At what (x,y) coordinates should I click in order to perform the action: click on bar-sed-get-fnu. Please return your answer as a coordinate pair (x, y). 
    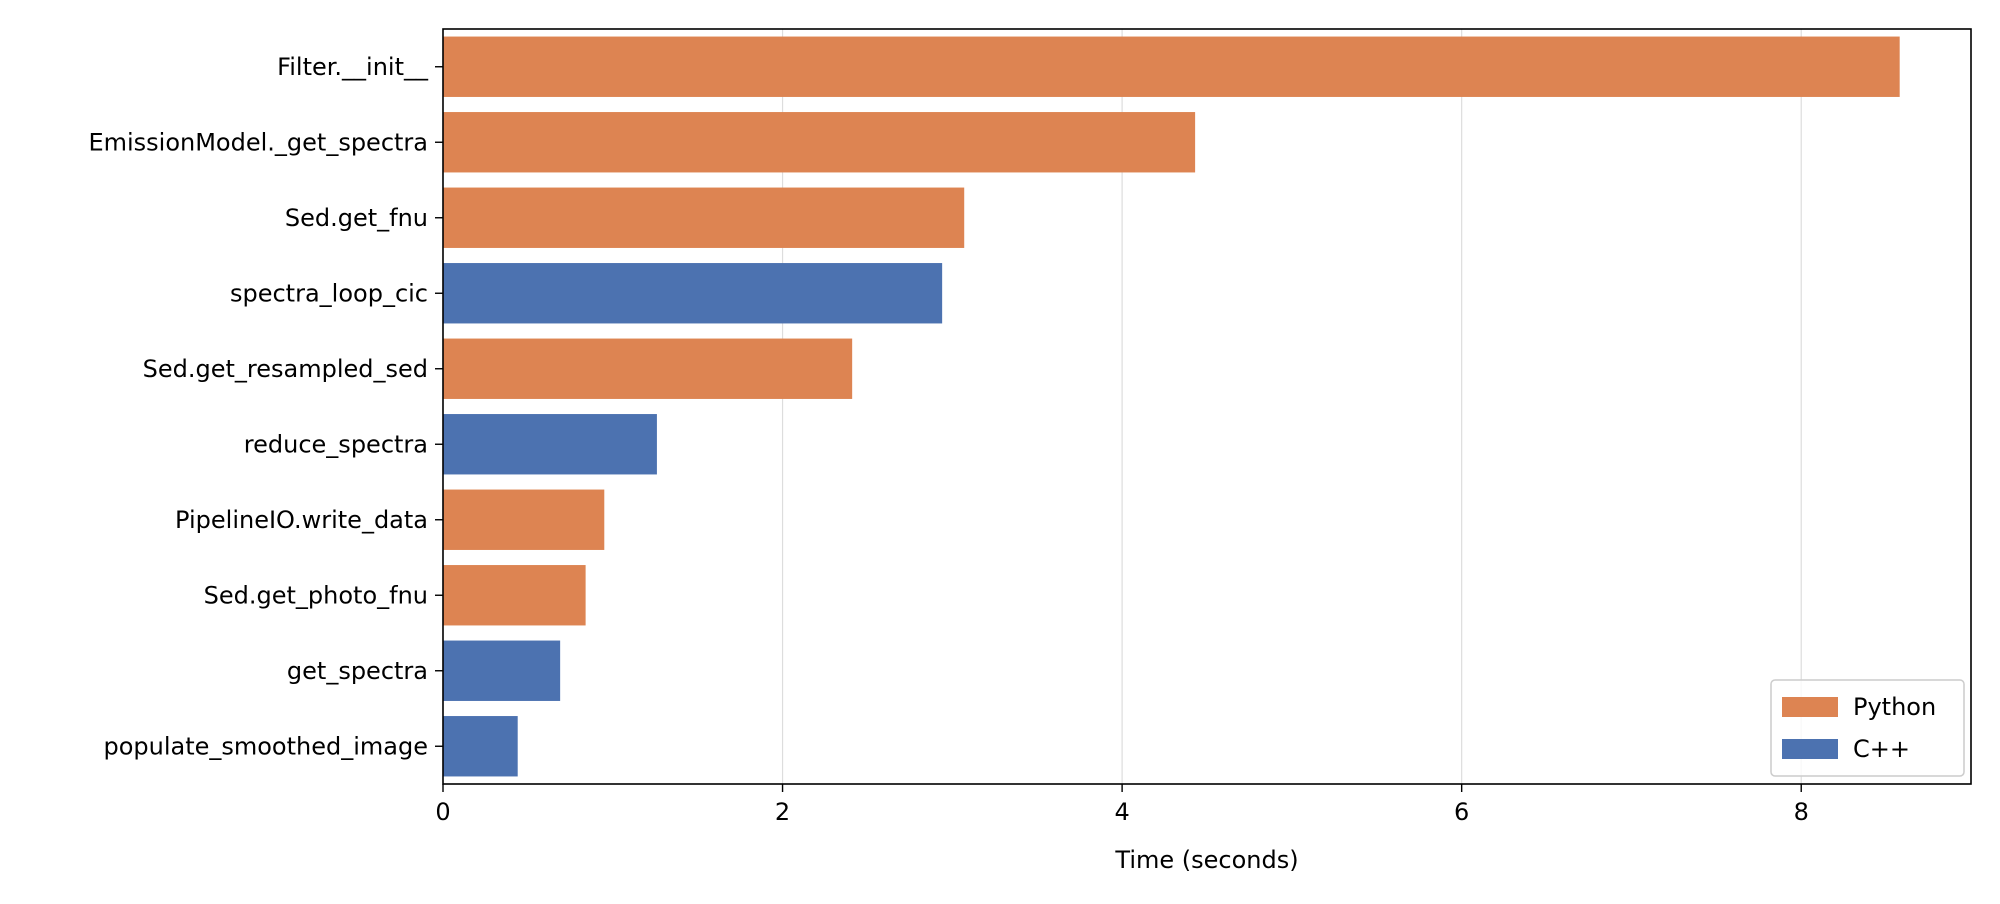
    Looking at the image, I should click on (704, 217).